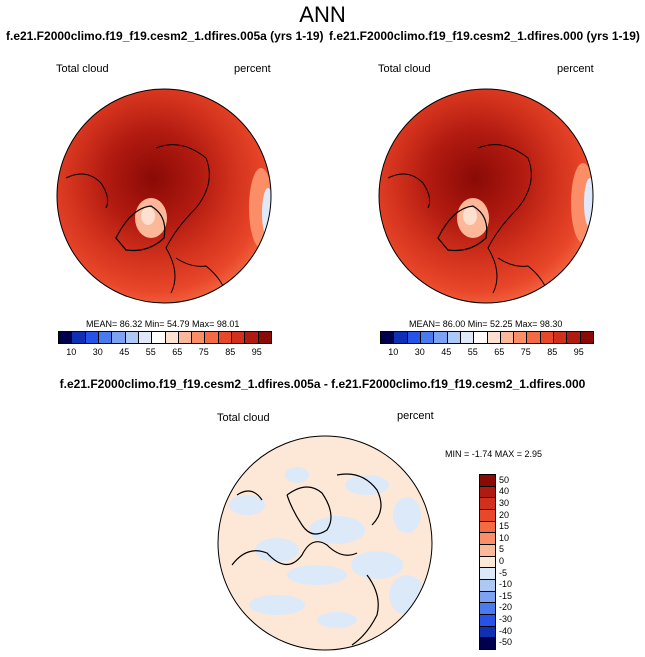  I want to click on panel2-variable-label: Total cloud, so click(404, 69).